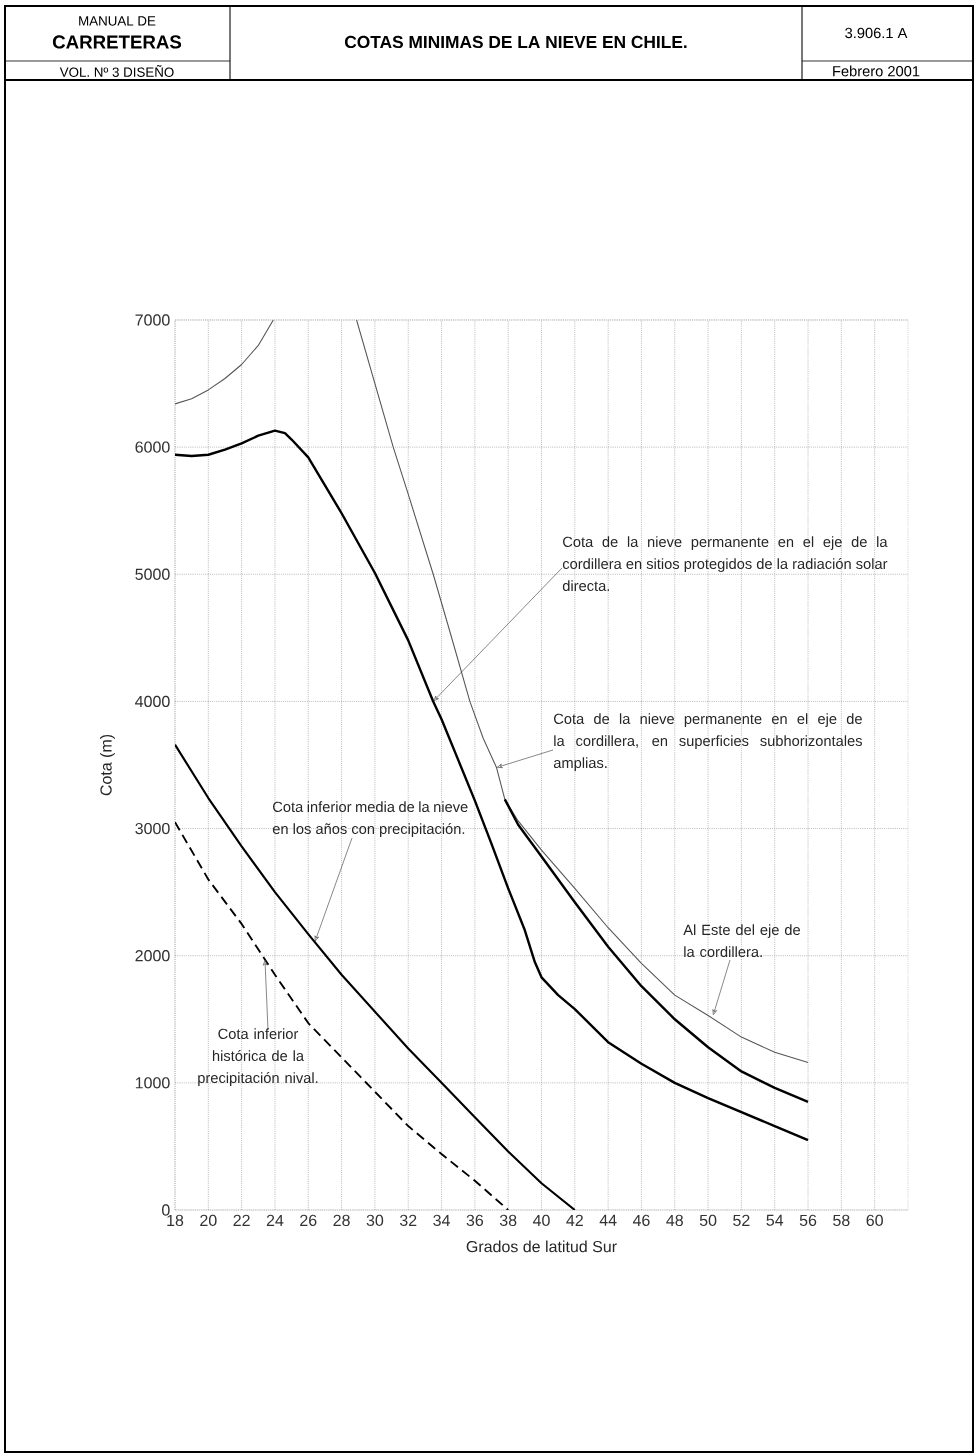 The image size is (977, 1456). What do you see at coordinates (641, 1220) in the screenshot?
I see `x-tick-label: 46` at bounding box center [641, 1220].